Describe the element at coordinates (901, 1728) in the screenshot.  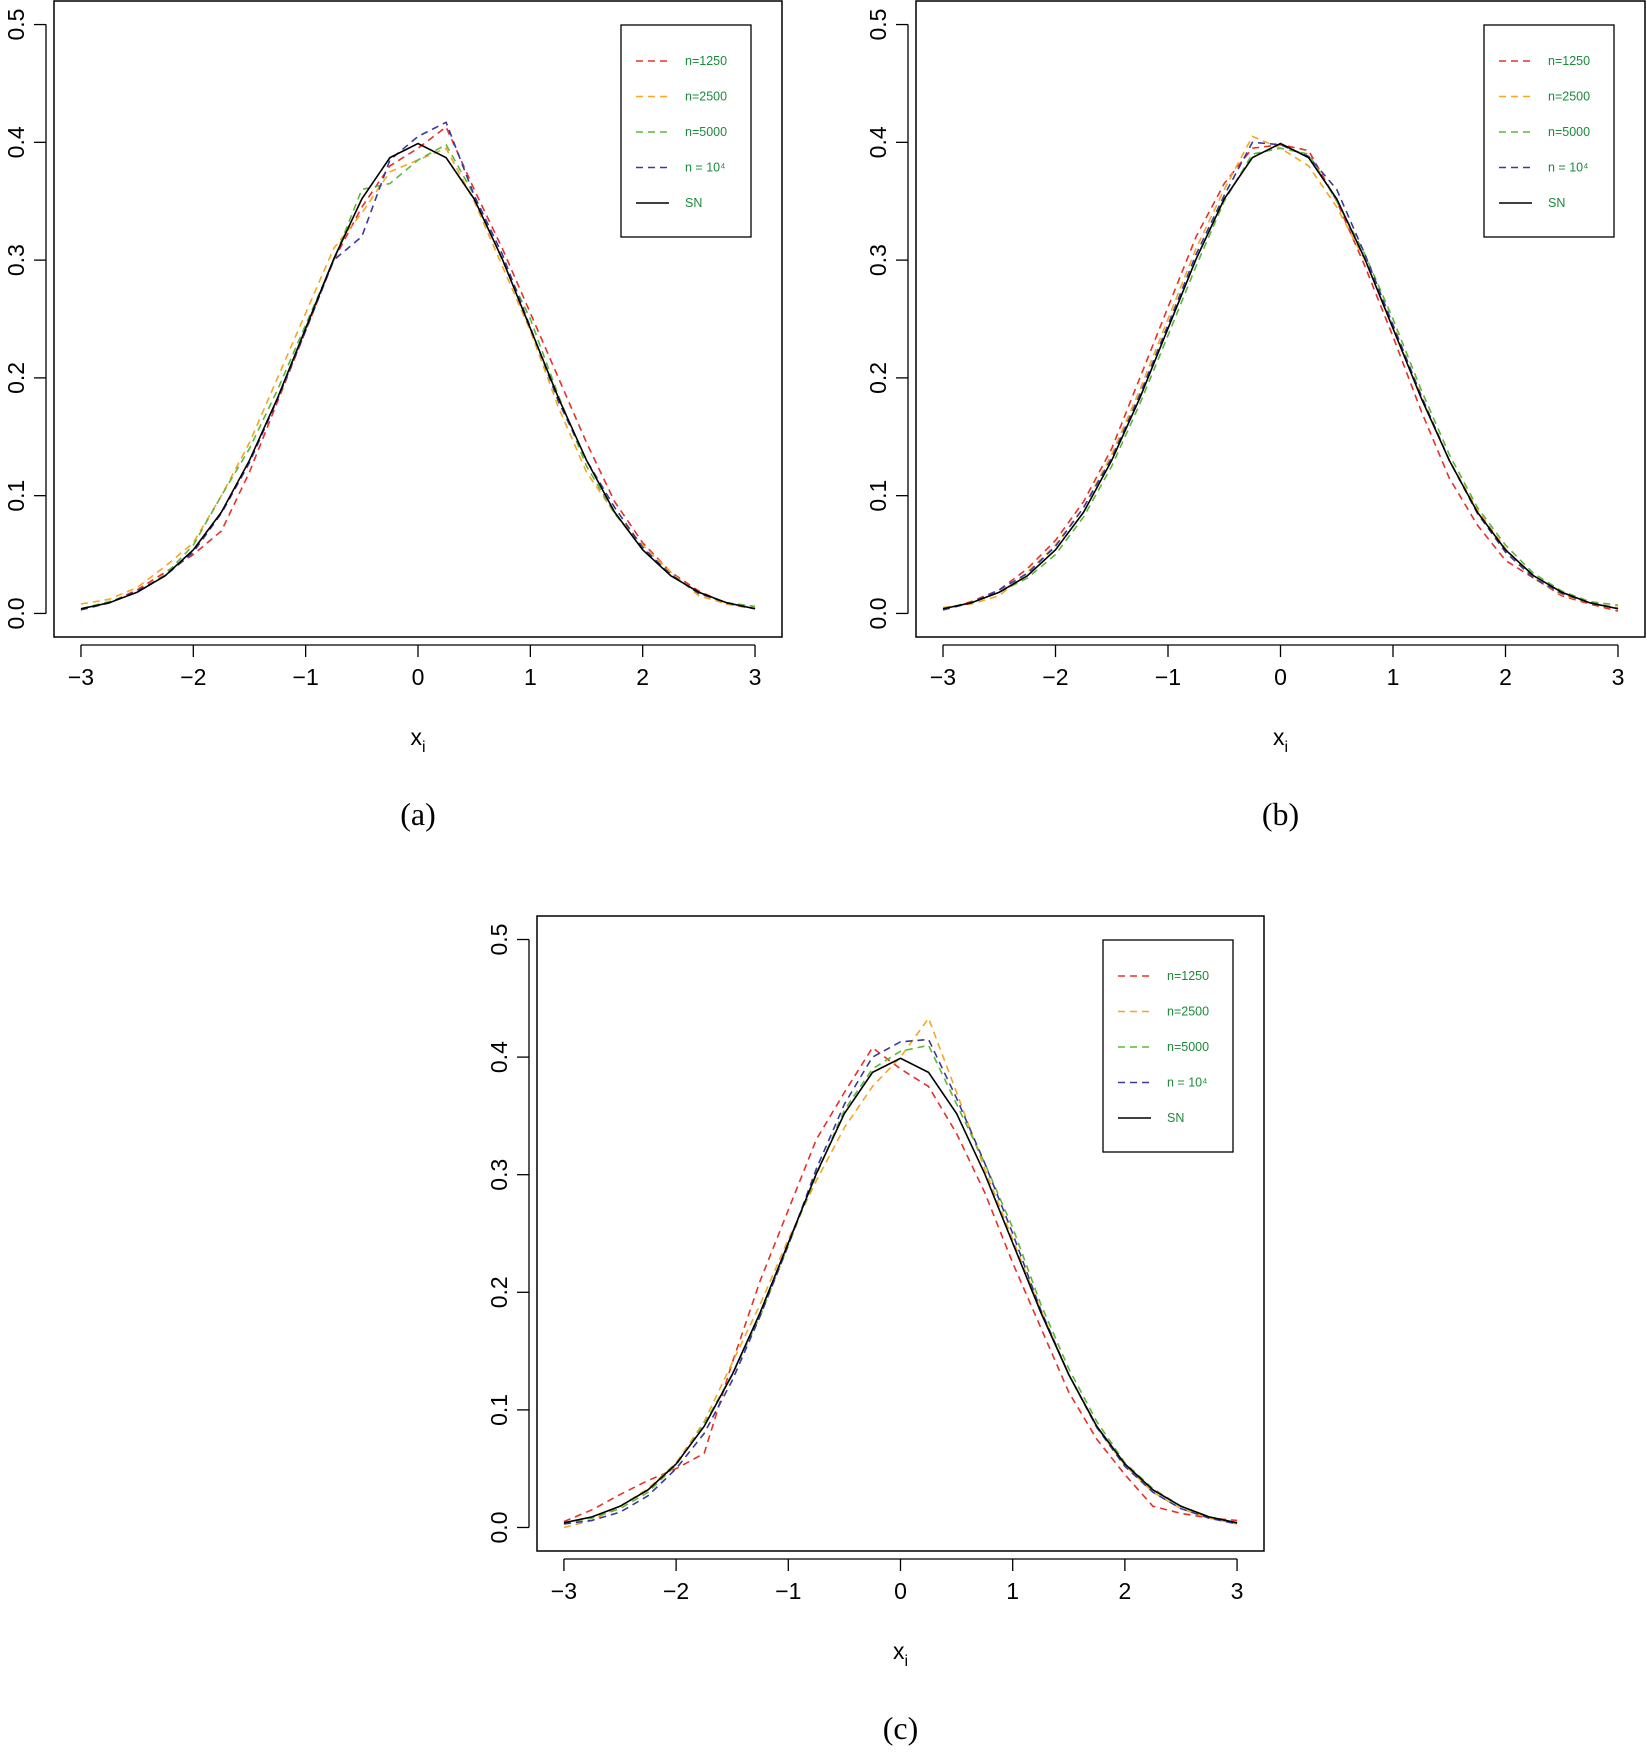
I see `caption: (c)` at that location.